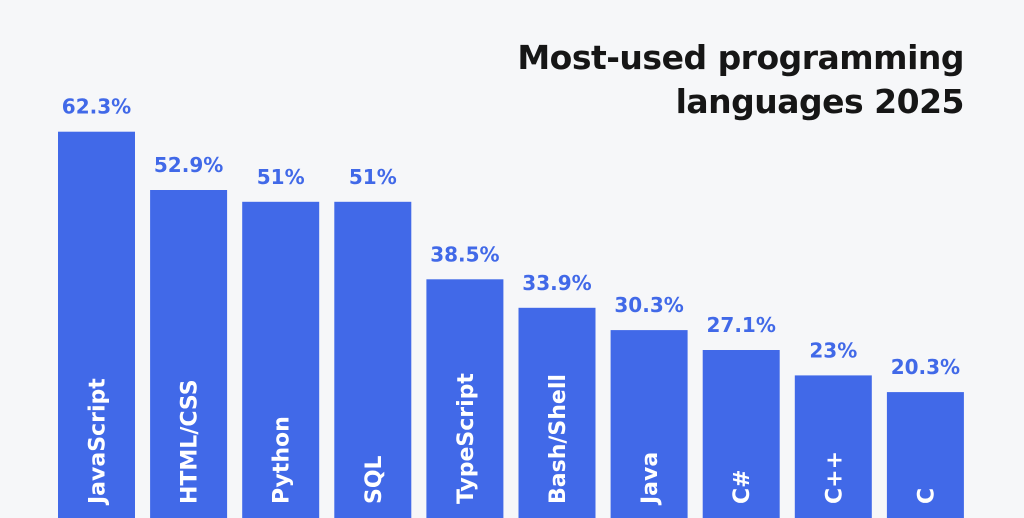  I want to click on value-label: 38.5%, so click(464, 254).